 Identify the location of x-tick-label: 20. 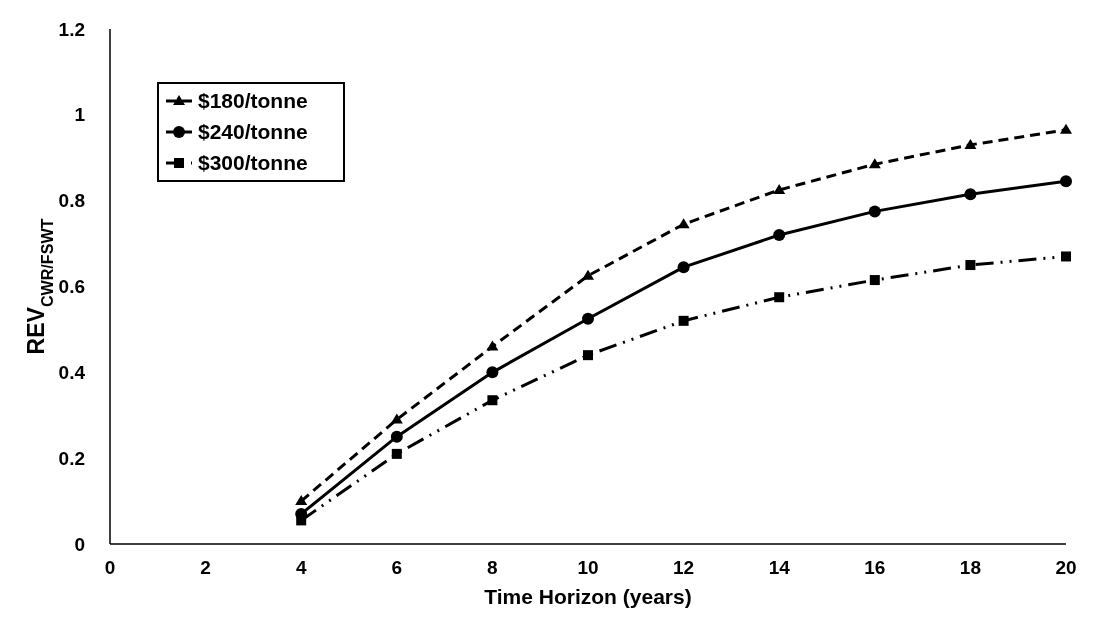
(1066, 567).